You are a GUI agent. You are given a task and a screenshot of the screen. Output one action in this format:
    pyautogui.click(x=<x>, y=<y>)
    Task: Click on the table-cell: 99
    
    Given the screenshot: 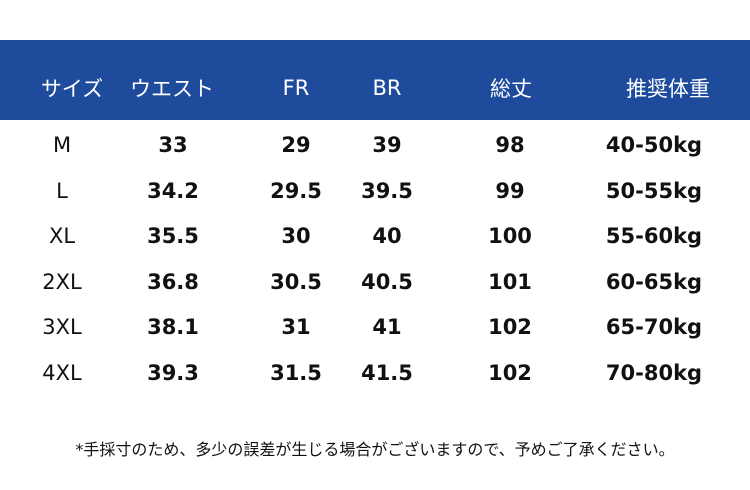 What is the action you would take?
    pyautogui.click(x=510, y=190)
    